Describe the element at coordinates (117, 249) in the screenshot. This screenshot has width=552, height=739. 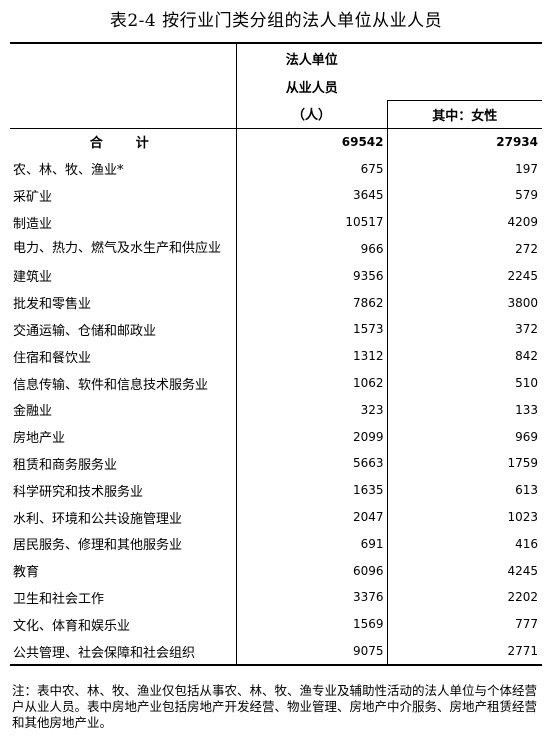
I see `industry-name: 电力、热力、燃气及水生产和供应业` at that location.